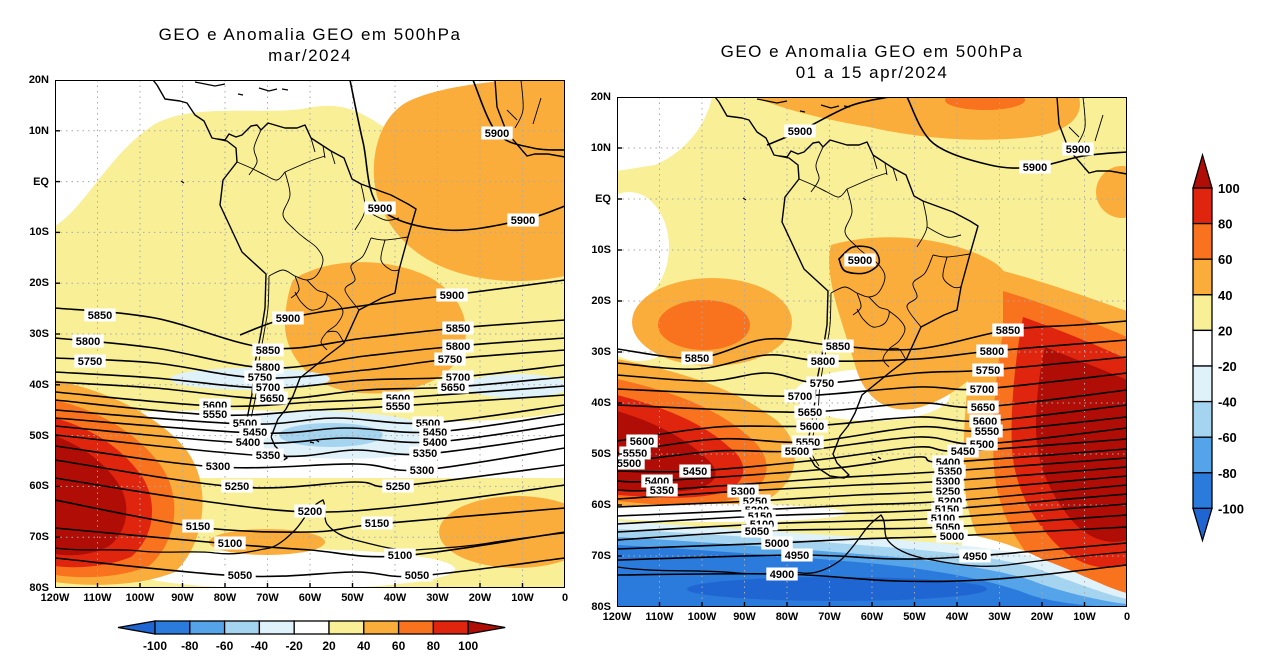 This screenshot has height=672, width=1280. What do you see at coordinates (310, 55) in the screenshot?
I see `left-map-title-line2: mar/2024` at bounding box center [310, 55].